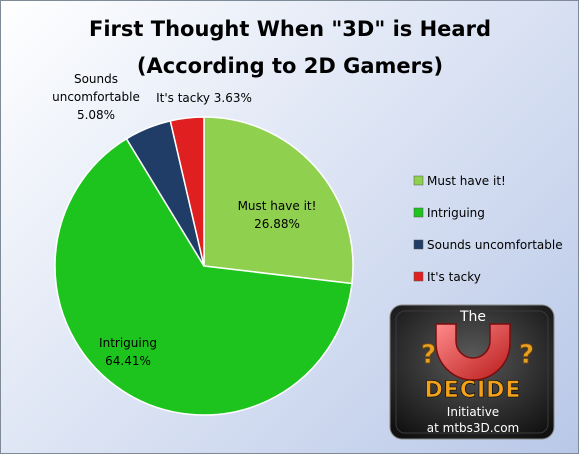  I want to click on logo-website-text: at mtbs3D.com, so click(473, 428).